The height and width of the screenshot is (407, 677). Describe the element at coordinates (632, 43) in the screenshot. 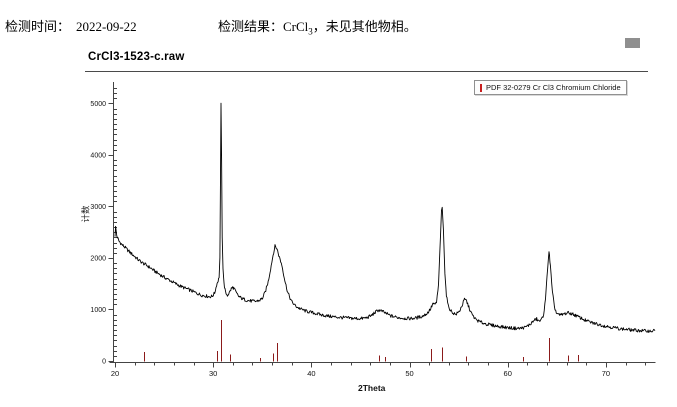

I see `scrollbar-artifact` at that location.